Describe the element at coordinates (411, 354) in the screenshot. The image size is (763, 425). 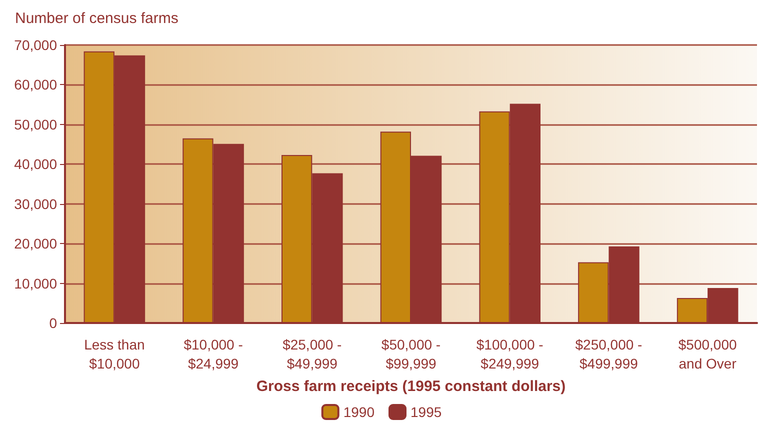
I see `x-tick-label: $50,000 - $99,999` at that location.